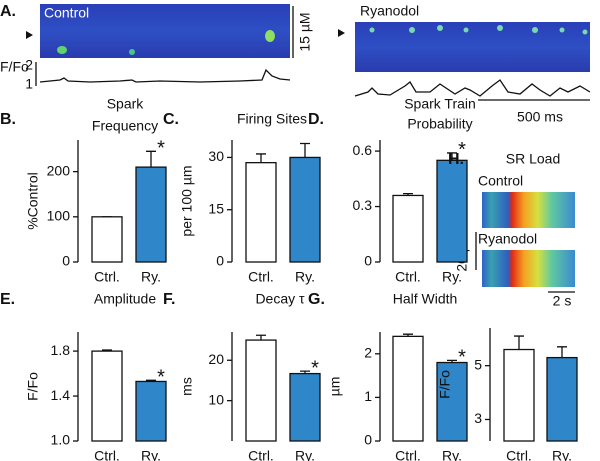 Image resolution: width=600 pixels, height=461 pixels. Describe the element at coordinates (8, 11) in the screenshot. I see `panel-label: A.` at that location.